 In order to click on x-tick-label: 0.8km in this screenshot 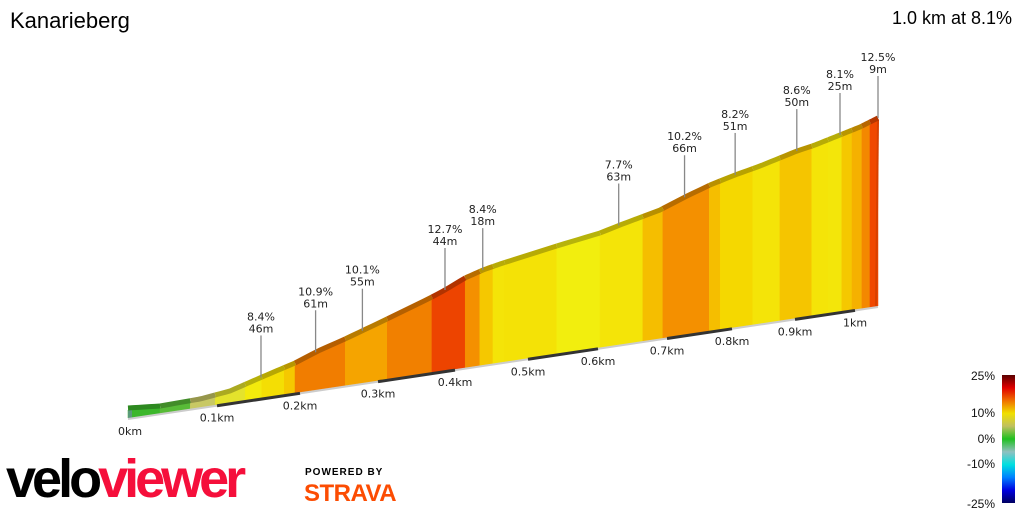, I will do `click(732, 341)`.